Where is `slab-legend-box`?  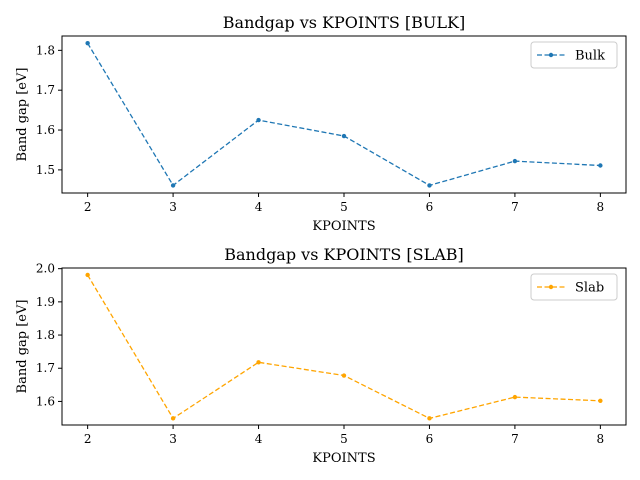 slab-legend-box is located at coordinates (574, 287).